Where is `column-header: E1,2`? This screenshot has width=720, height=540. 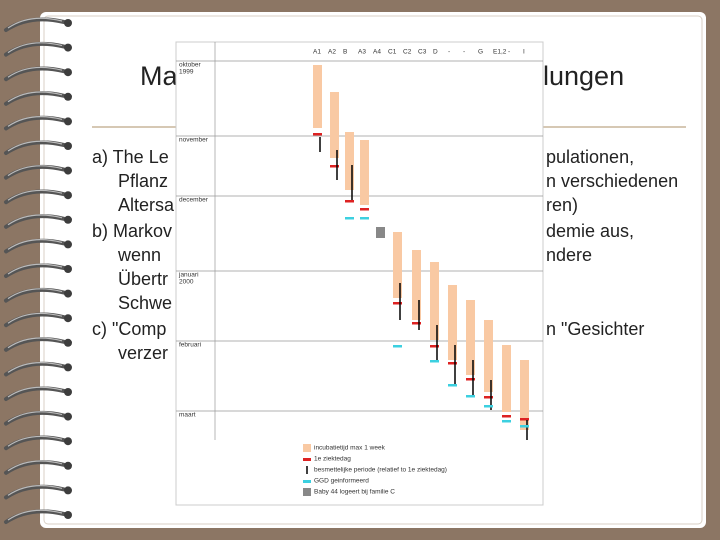 column-header: E1,2 is located at coordinates (500, 52).